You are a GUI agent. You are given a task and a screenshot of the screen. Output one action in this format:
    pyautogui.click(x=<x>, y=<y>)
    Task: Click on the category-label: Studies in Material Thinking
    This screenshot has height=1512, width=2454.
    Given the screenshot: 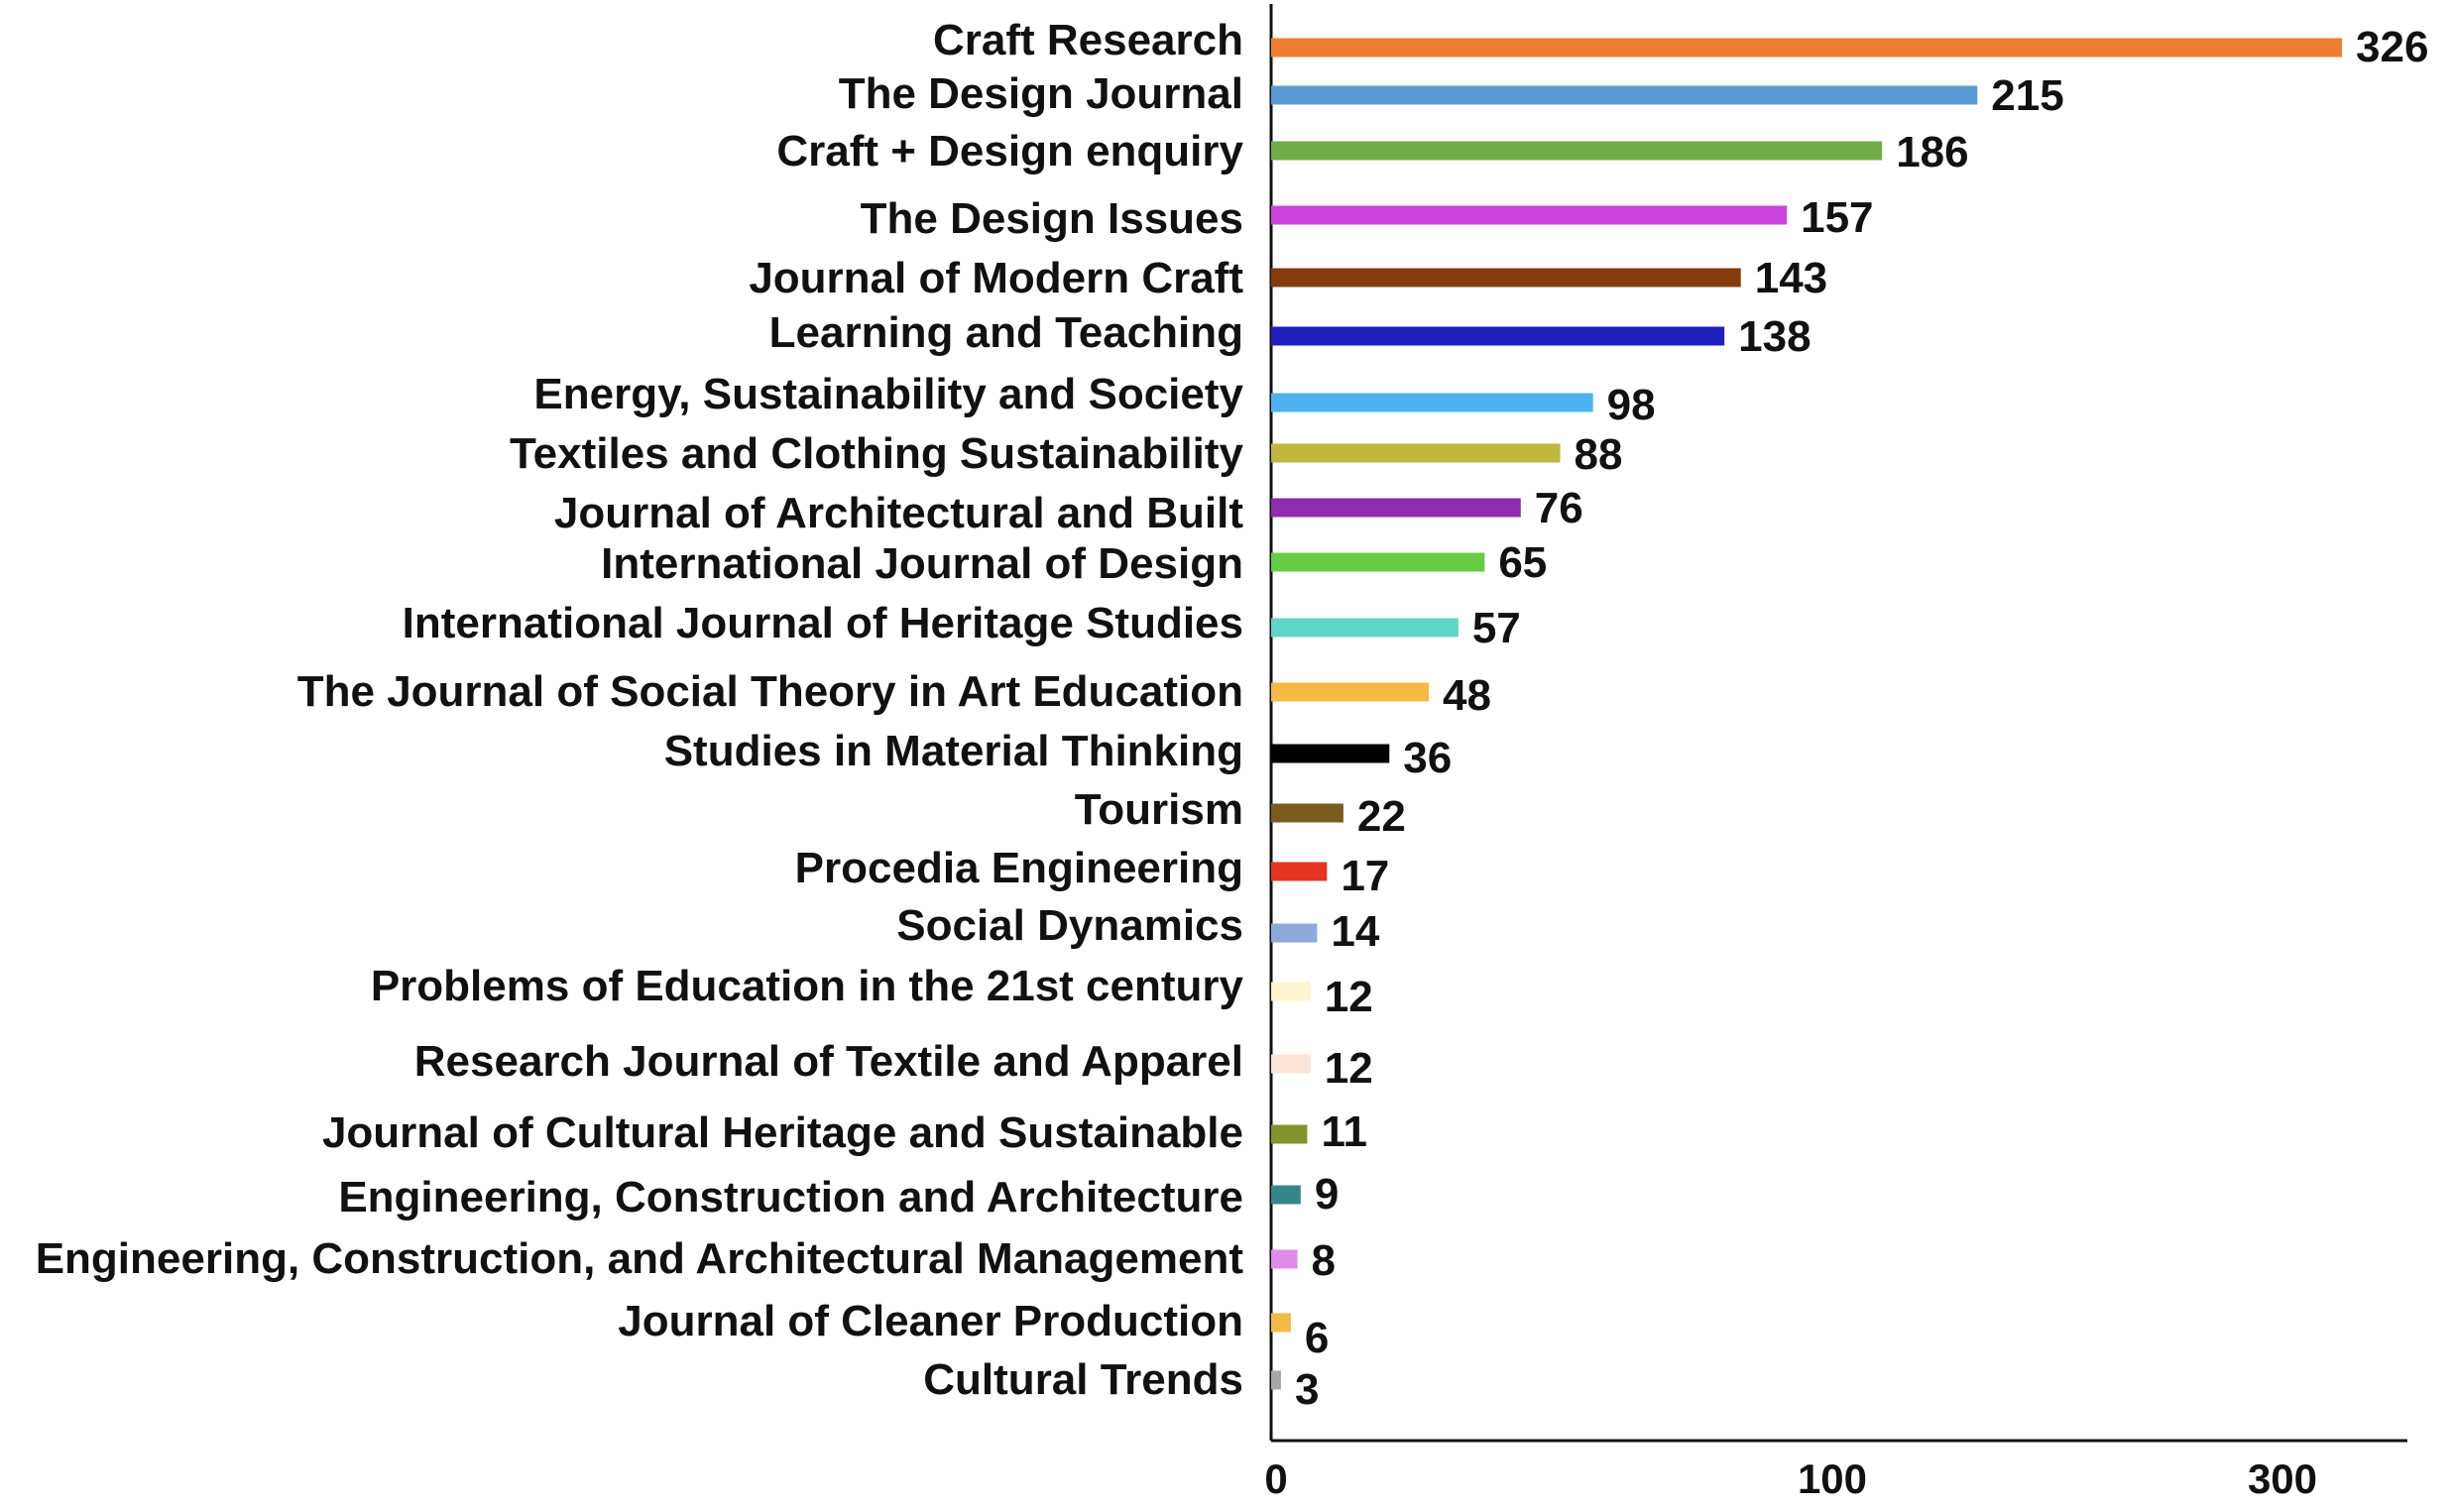 What is the action you would take?
    pyautogui.click(x=953, y=751)
    